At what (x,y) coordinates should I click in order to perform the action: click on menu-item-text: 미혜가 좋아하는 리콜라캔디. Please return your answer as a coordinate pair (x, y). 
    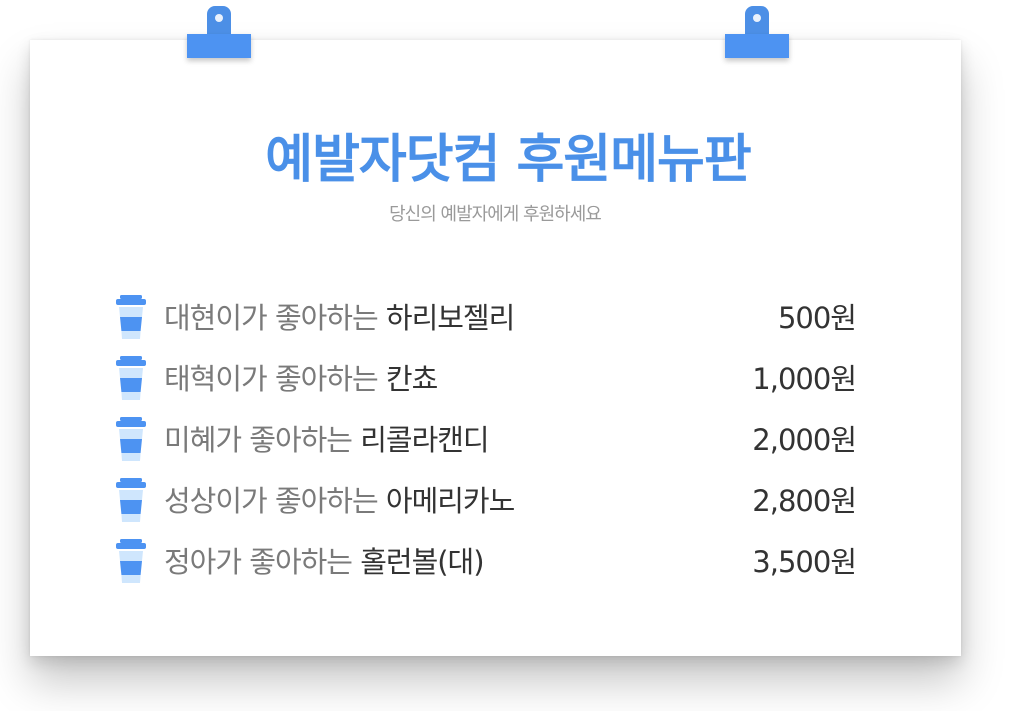
    Looking at the image, I should click on (327, 440).